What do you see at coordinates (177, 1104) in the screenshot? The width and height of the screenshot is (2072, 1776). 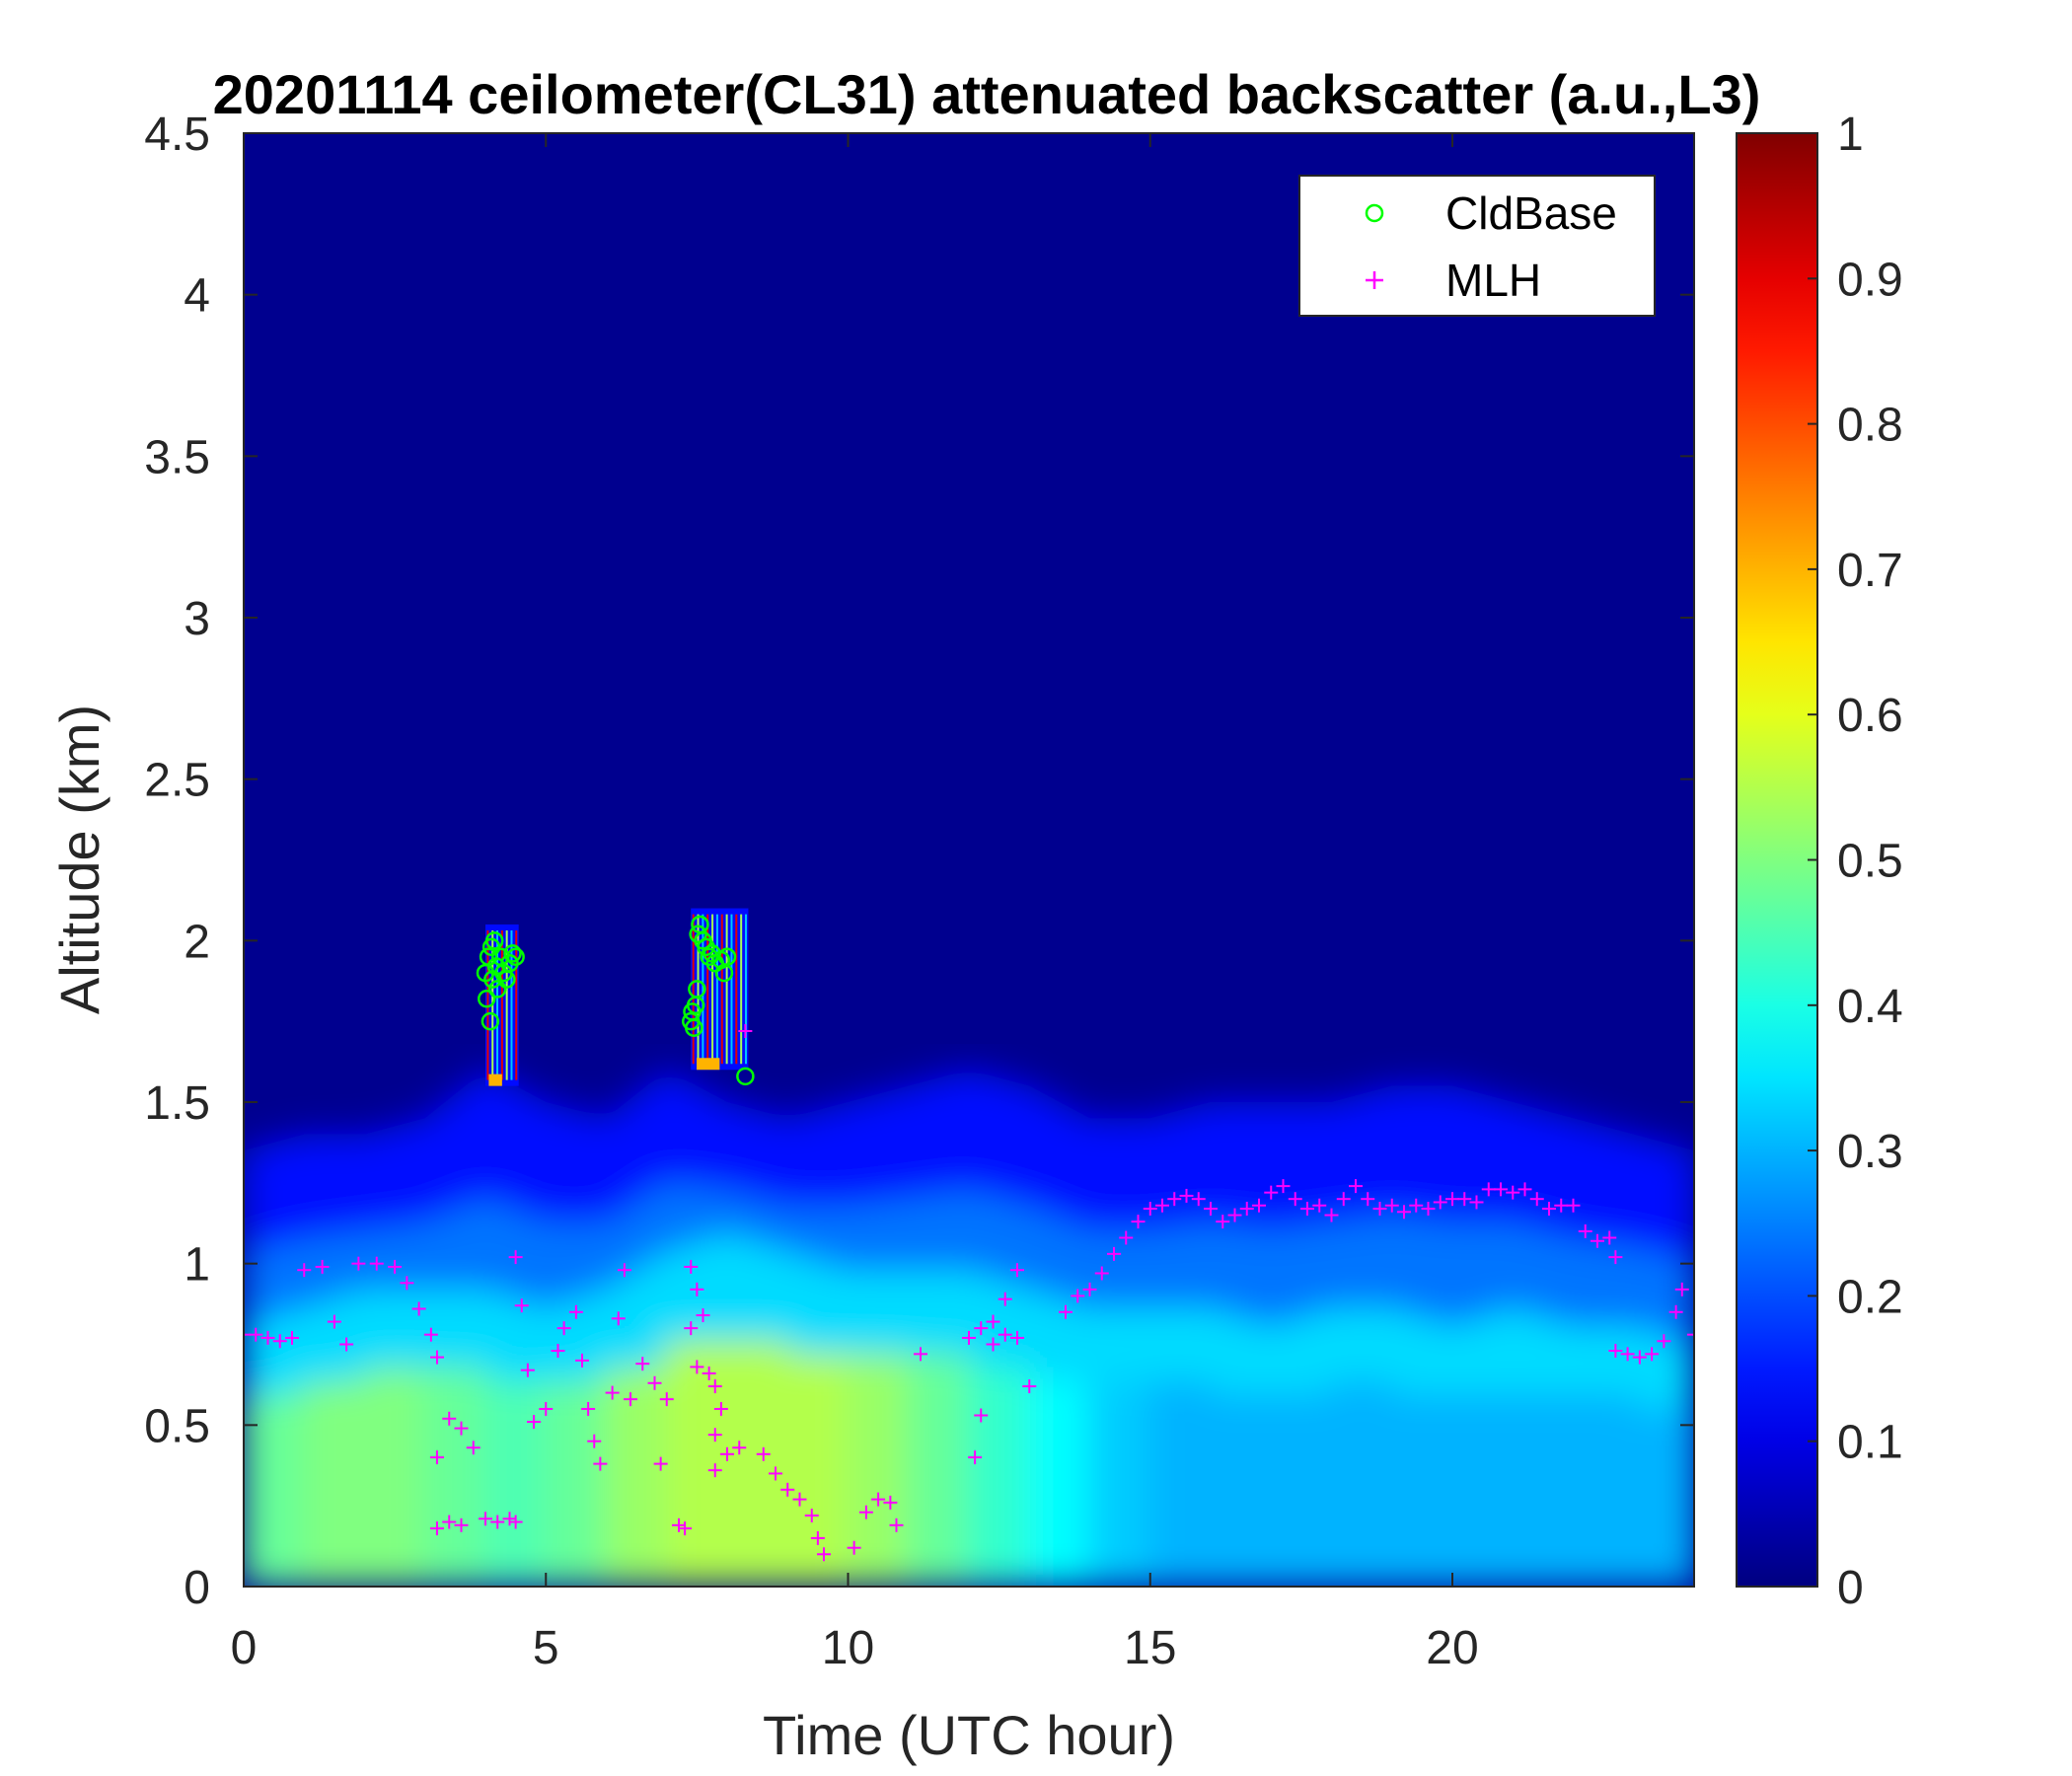 I see `y-tick-label: 1.5` at bounding box center [177, 1104].